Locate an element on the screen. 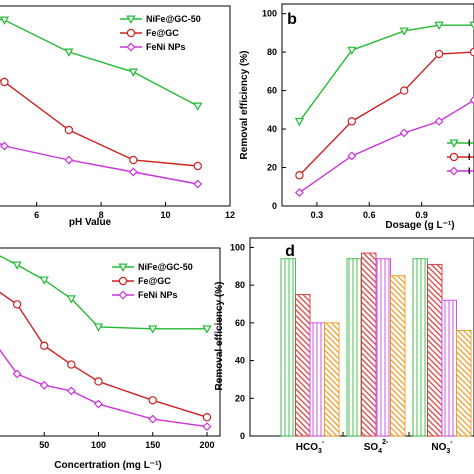  x-tick-label-b: 0.6 is located at coordinates (369, 215).